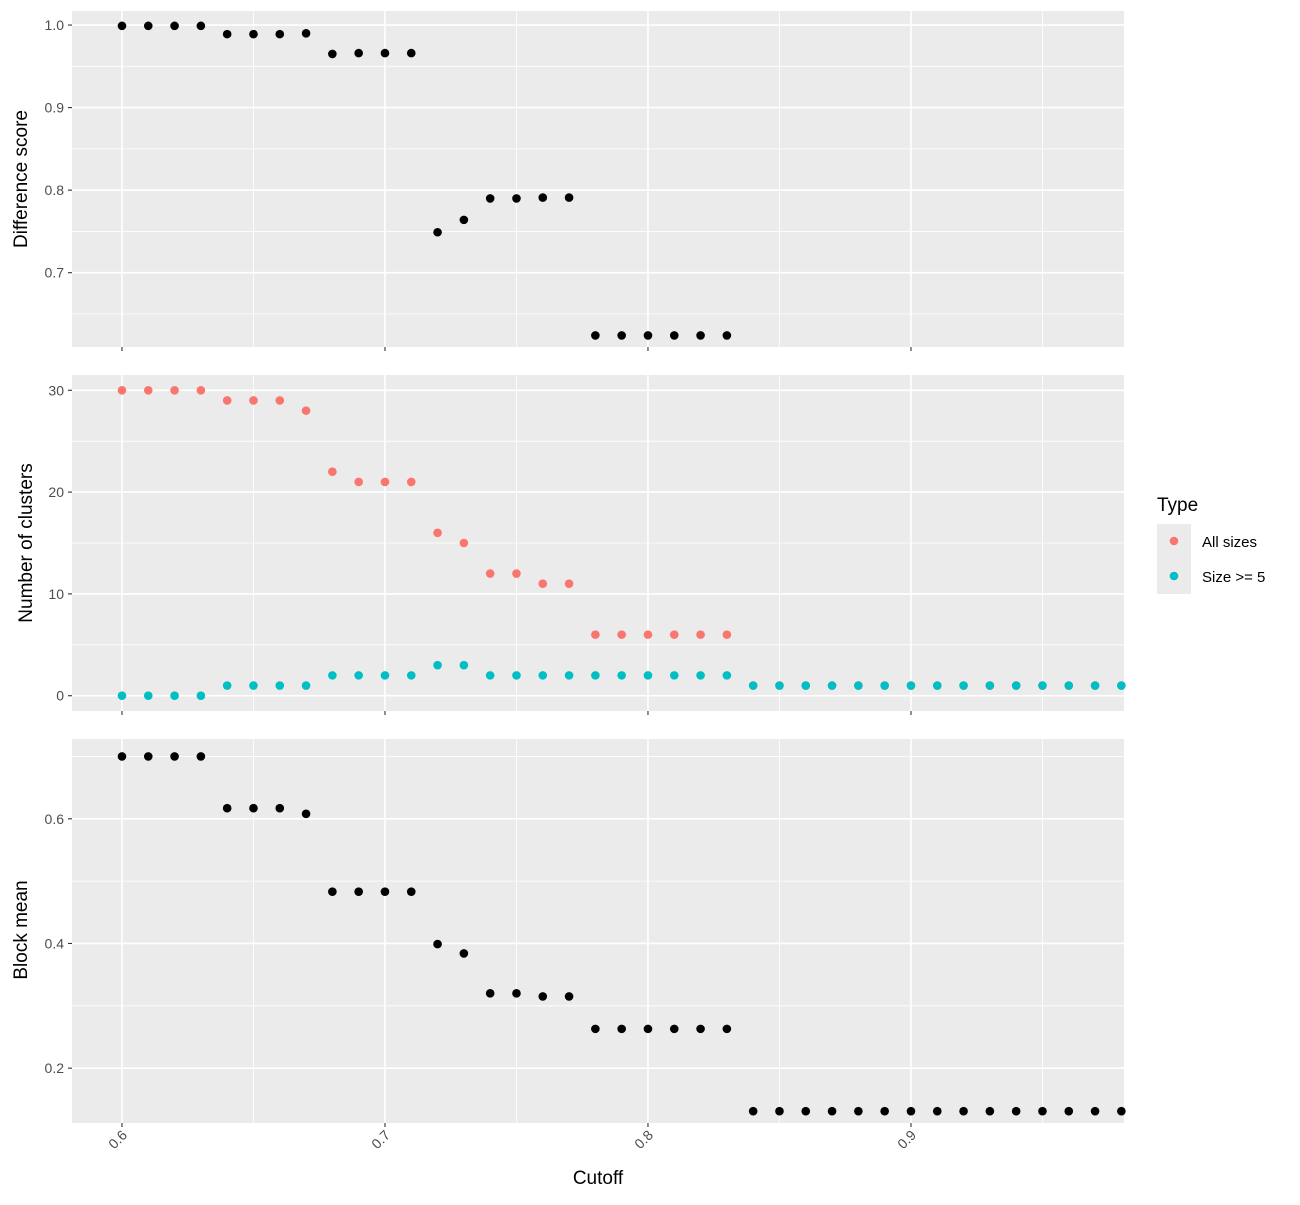 The height and width of the screenshot is (1205, 1300). I want to click on cutoff-axis-title: Cutoff, so click(598, 1178).